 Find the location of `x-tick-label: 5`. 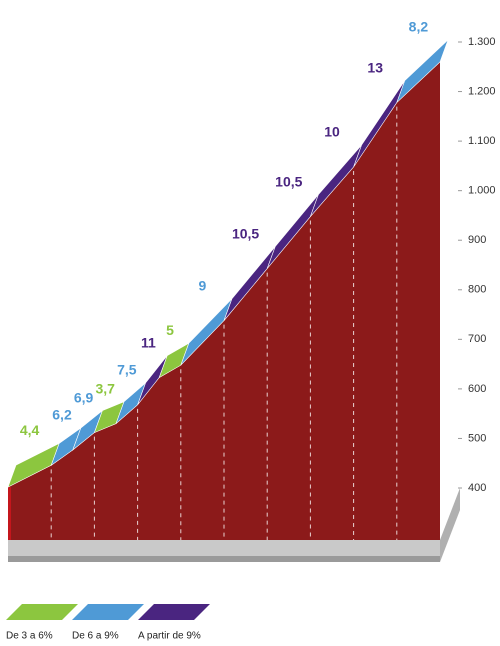

x-tick-label: 5 is located at coordinates (244, 569).